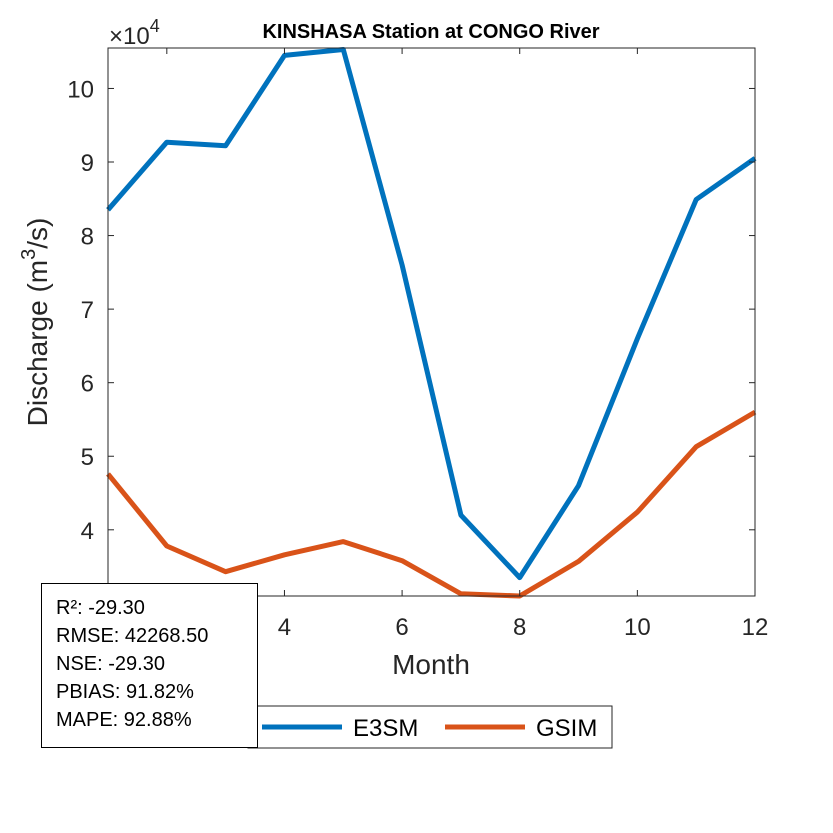 The image size is (833, 833). What do you see at coordinates (155, 26) in the screenshot?
I see `exponent-power: 4` at bounding box center [155, 26].